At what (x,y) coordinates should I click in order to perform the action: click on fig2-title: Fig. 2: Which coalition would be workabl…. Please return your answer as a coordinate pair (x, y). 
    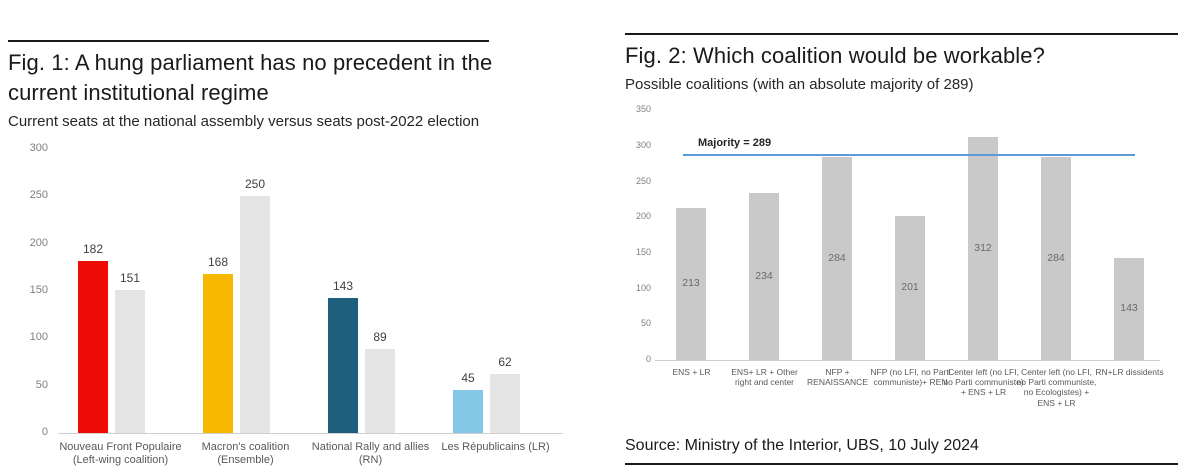
    Looking at the image, I should click on (835, 55).